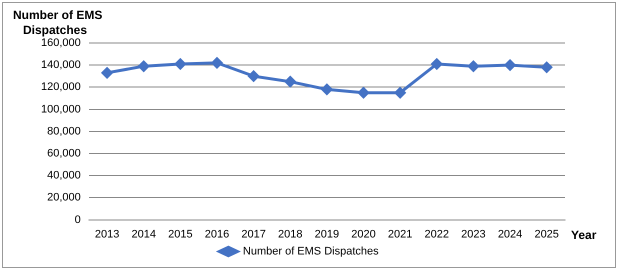 The height and width of the screenshot is (274, 620). What do you see at coordinates (311, 252) in the screenshot?
I see `legend-label: Number of EMS Dispatches` at bounding box center [311, 252].